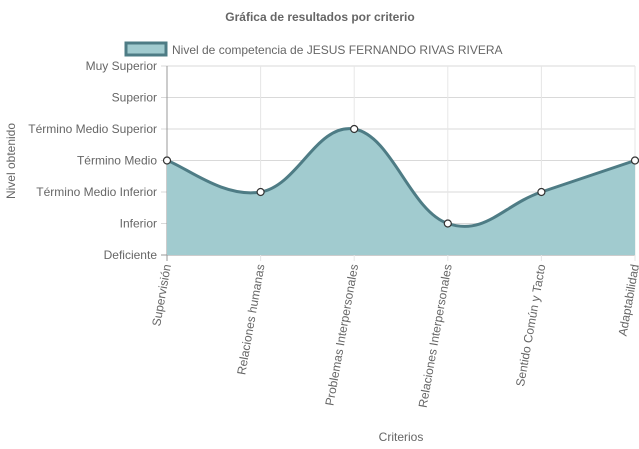  Describe the element at coordinates (134, 98) in the screenshot. I see `y-tick-label: Superior` at that location.